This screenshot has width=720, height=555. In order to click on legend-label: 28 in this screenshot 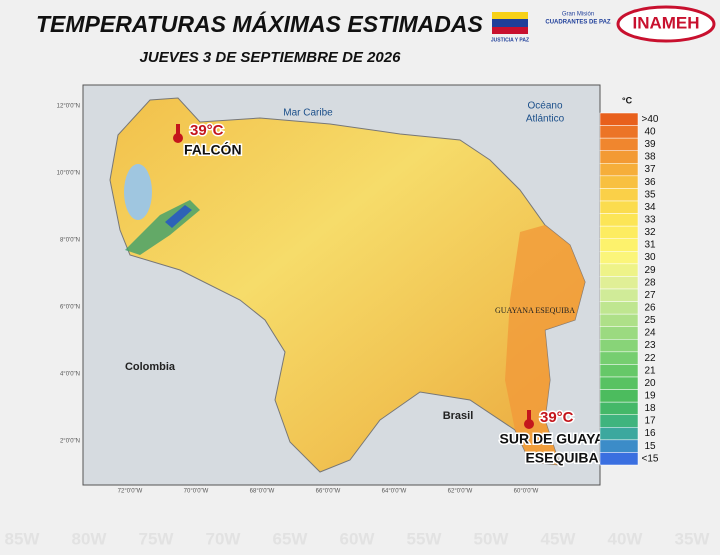, I will do `click(650, 282)`.